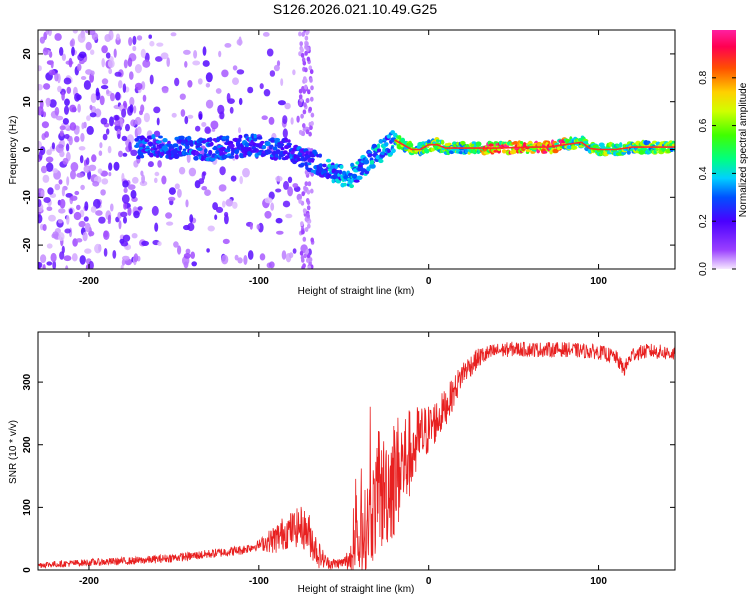  I want to click on spectrogram-x-tick-label: -200, so click(89, 281).